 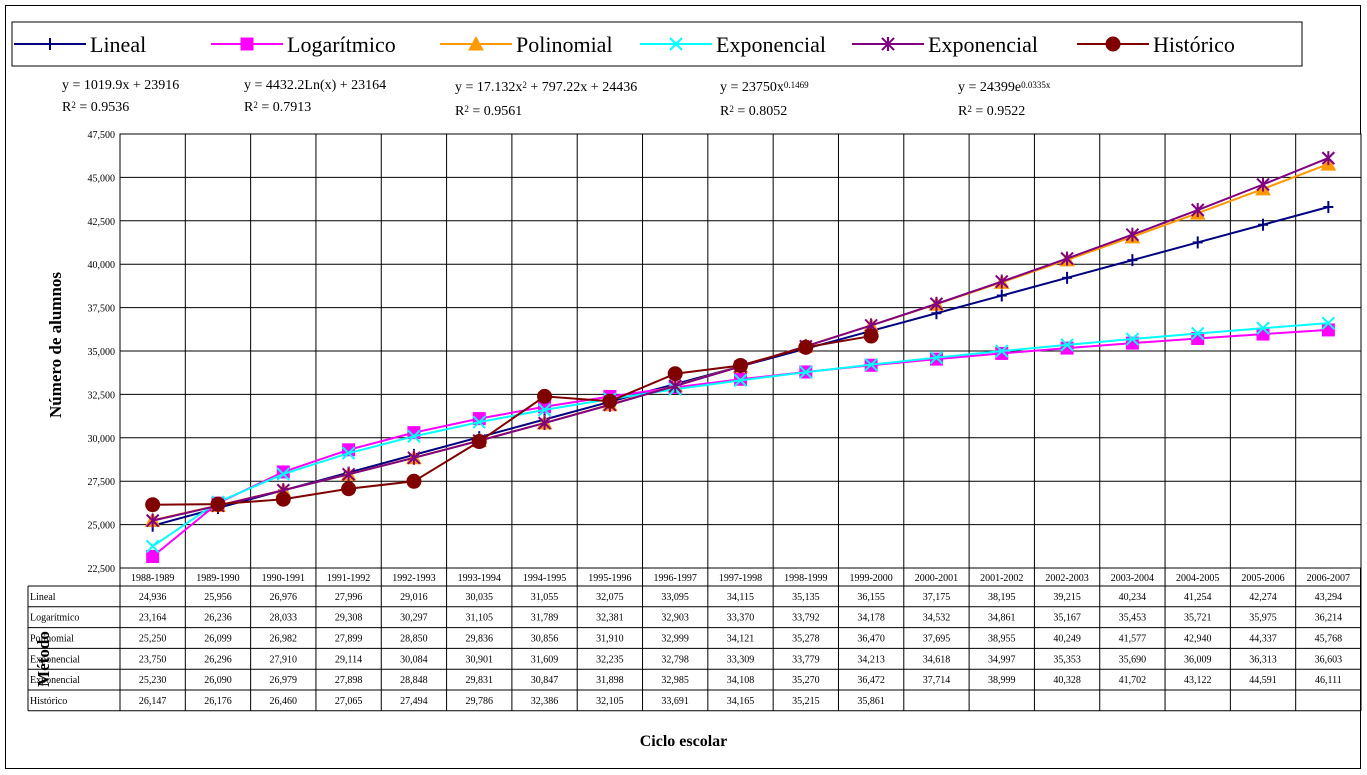 What do you see at coordinates (1198, 680) in the screenshot?
I see `table-cell: 43,122` at bounding box center [1198, 680].